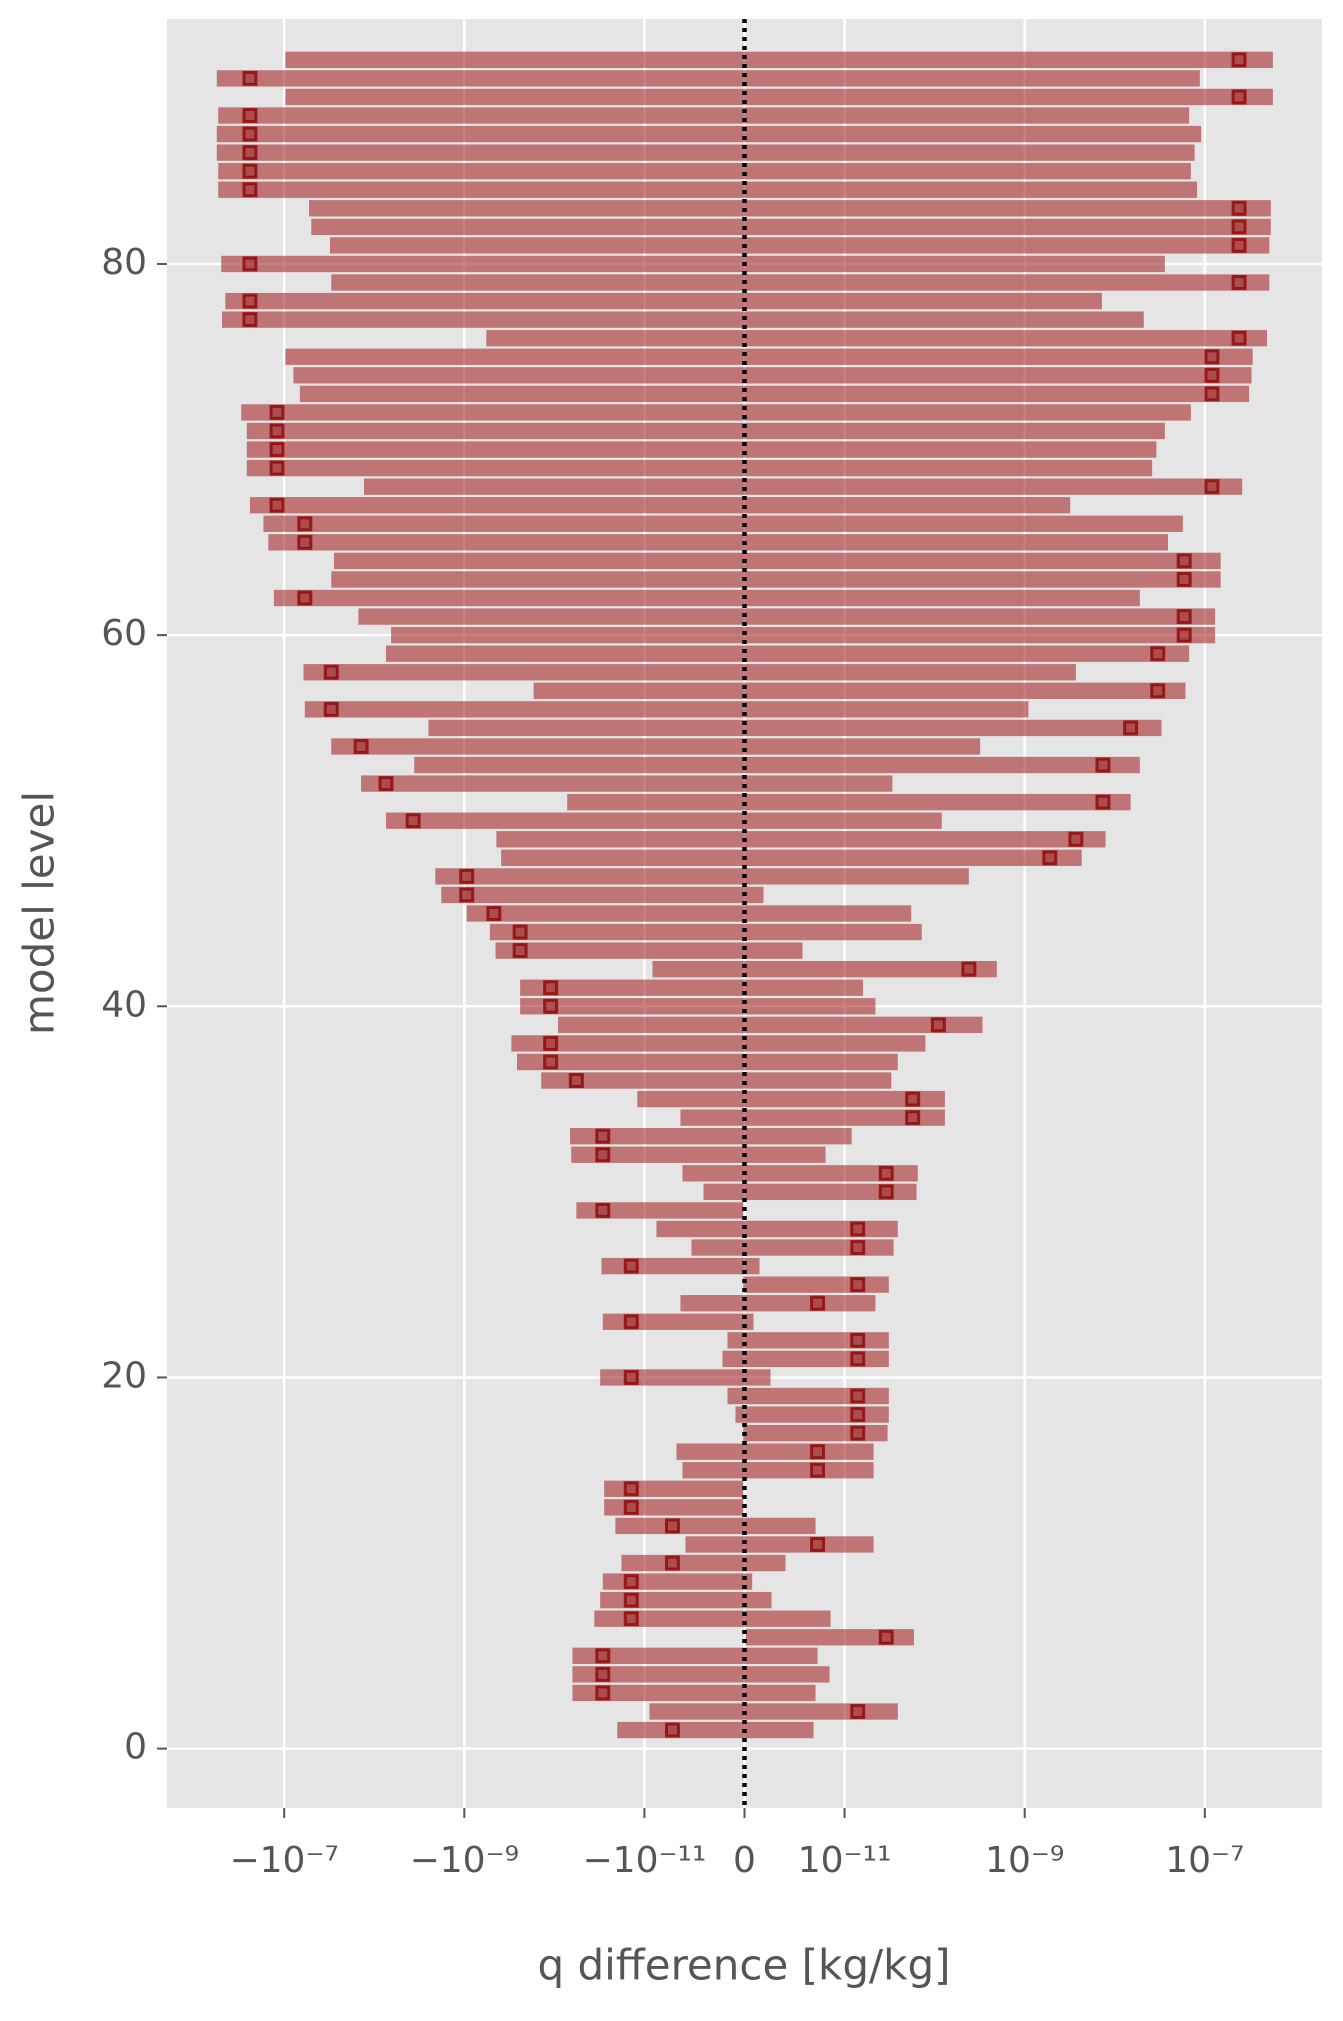  I want to click on x-tick-label: 10⁻⁹, so click(1024, 1860).